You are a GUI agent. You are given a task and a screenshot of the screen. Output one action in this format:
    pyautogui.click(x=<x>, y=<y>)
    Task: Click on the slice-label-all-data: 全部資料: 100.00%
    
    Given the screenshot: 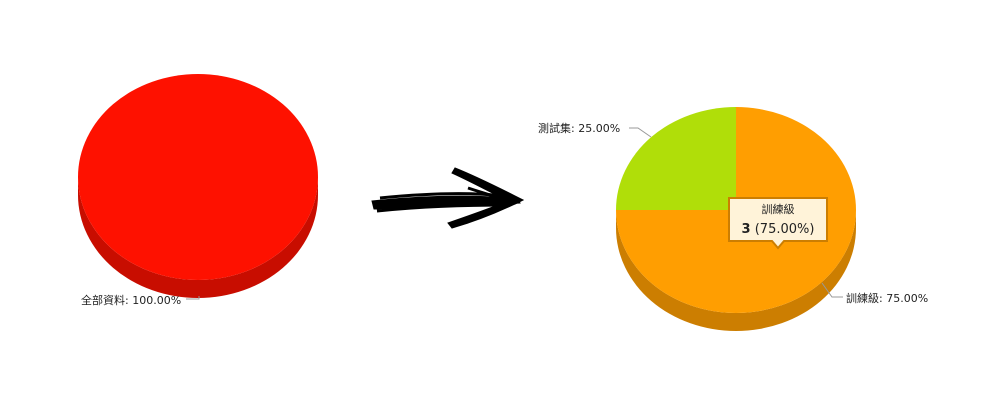 What is the action you would take?
    pyautogui.click(x=131, y=300)
    